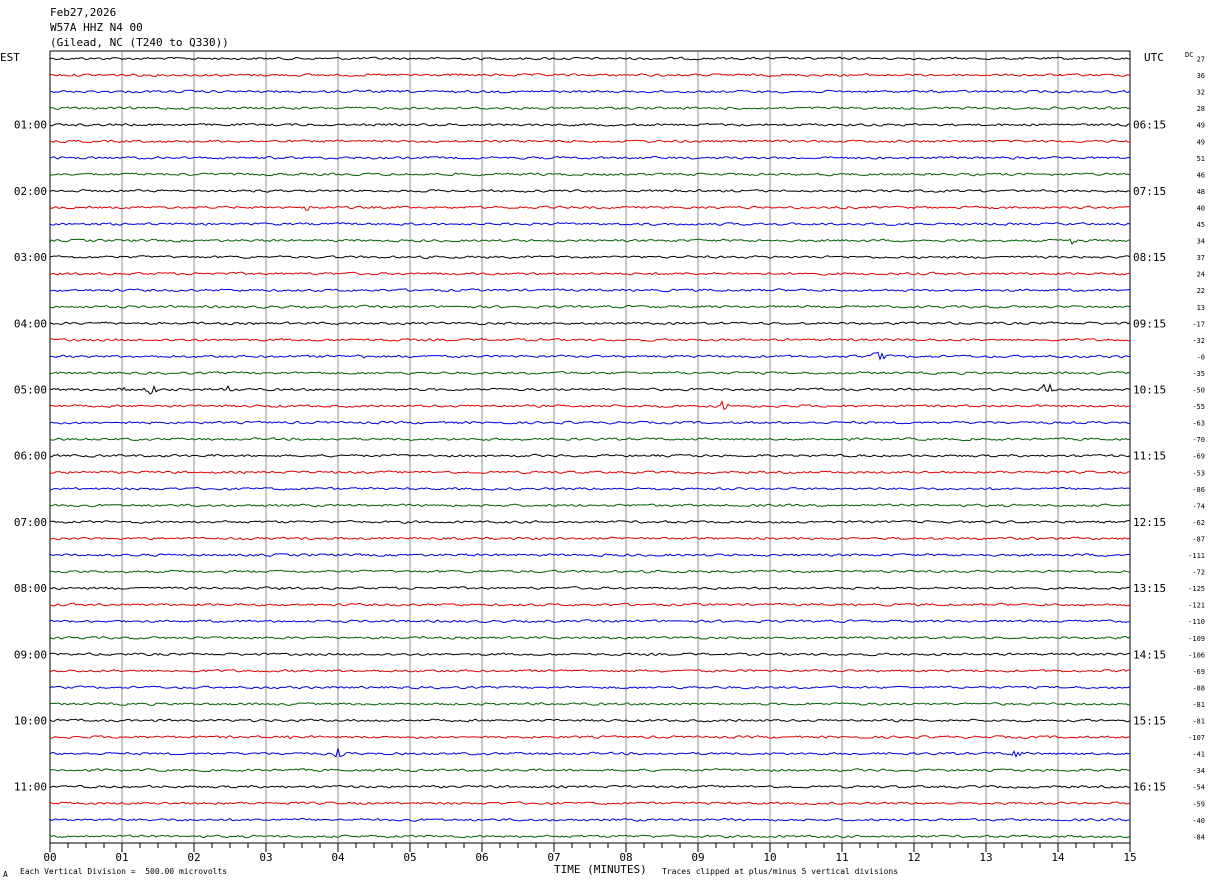 Image resolution: width=1210 pixels, height=886 pixels. Describe the element at coordinates (1149, 323) in the screenshot. I see `right-hour-label: 09:15` at that location.